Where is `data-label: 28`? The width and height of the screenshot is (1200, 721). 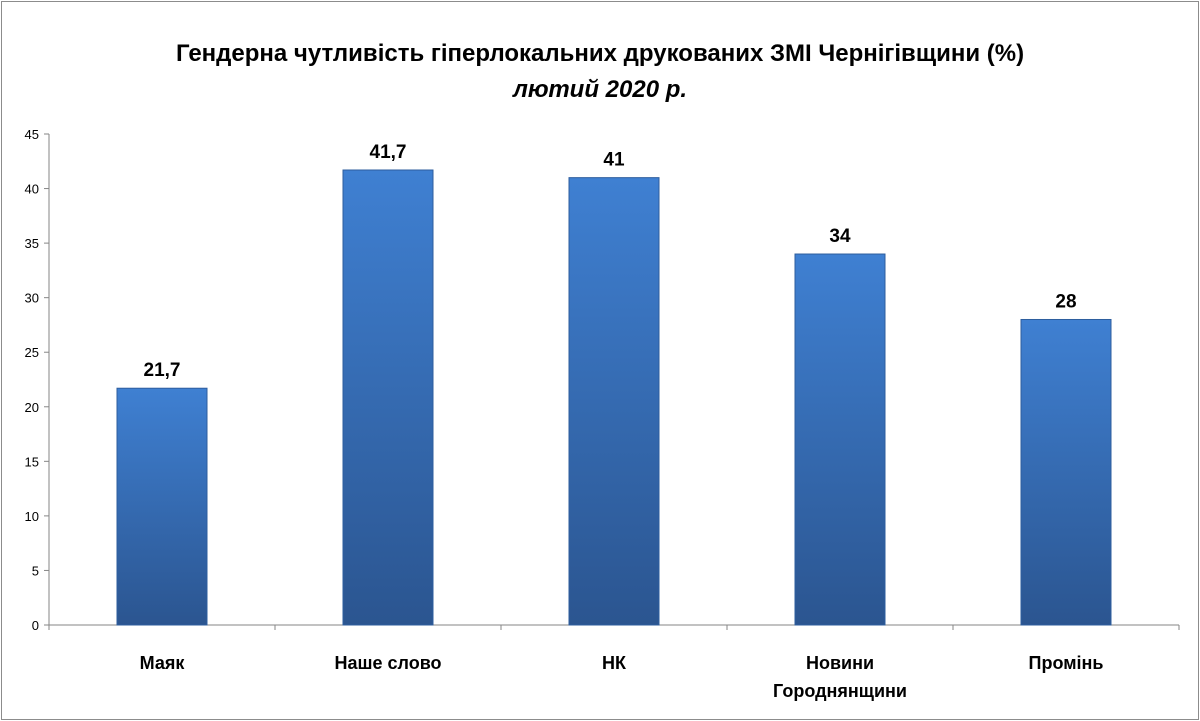 data-label: 28 is located at coordinates (1065, 301).